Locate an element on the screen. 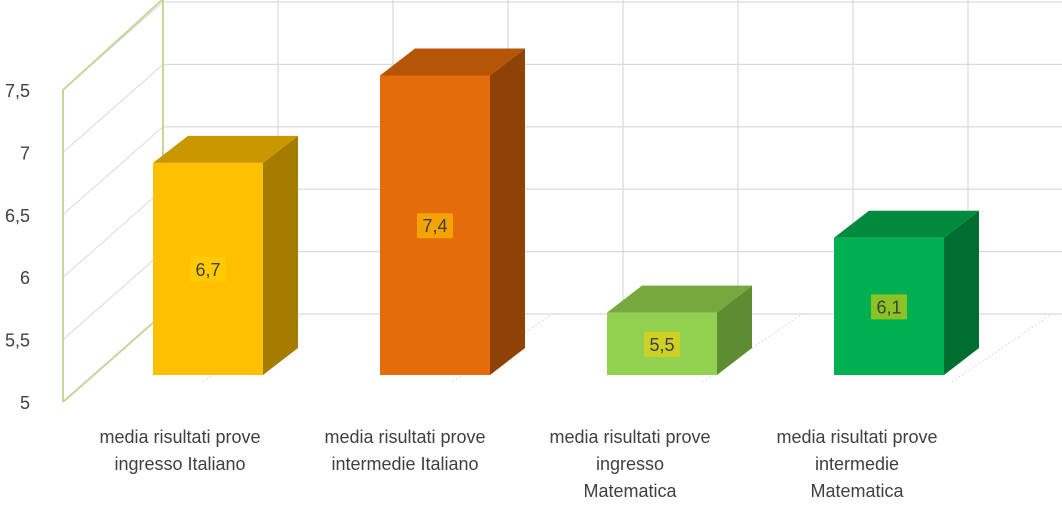  data-label: 6,1 is located at coordinates (888, 307).